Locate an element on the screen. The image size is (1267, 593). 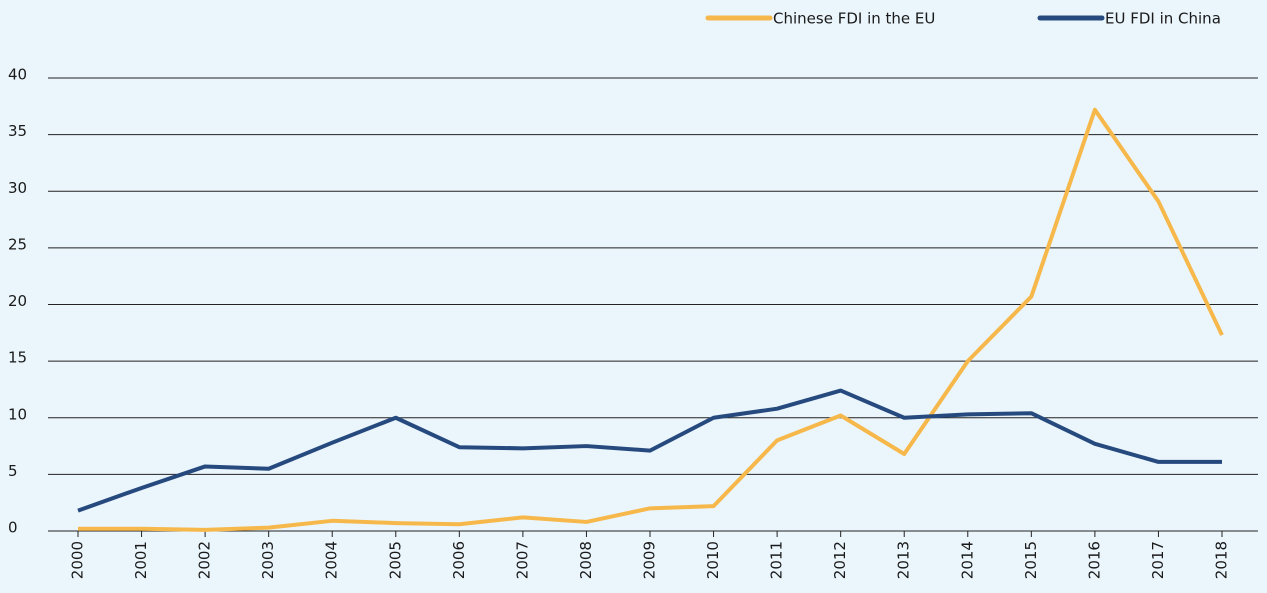
x-tick-label: 2015 is located at coordinates (1031, 560).